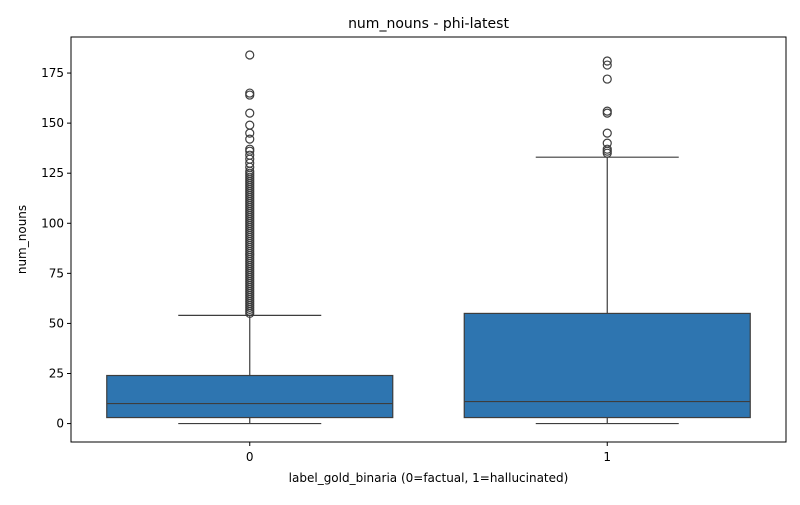 The height and width of the screenshot is (505, 800). I want to click on y-tick-label: 150, so click(52, 123).